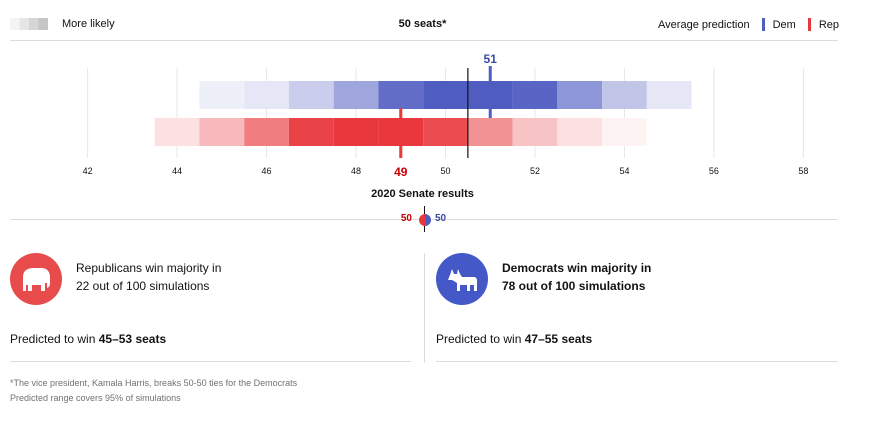 The width and height of the screenshot is (885, 424). Describe the element at coordinates (356, 171) in the screenshot. I see `x-tick-label-48: 48` at that location.